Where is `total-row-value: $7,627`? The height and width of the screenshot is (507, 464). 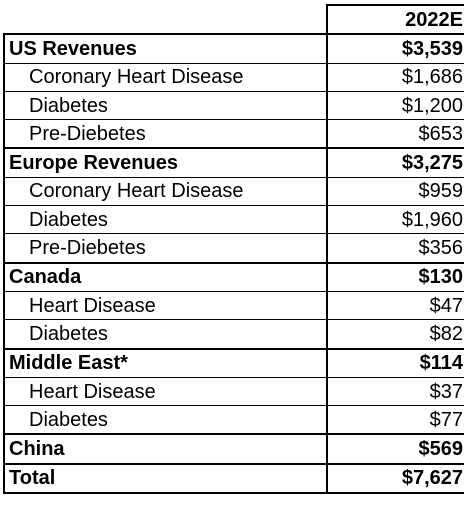
total-row-value: $7,627 is located at coordinates (395, 478).